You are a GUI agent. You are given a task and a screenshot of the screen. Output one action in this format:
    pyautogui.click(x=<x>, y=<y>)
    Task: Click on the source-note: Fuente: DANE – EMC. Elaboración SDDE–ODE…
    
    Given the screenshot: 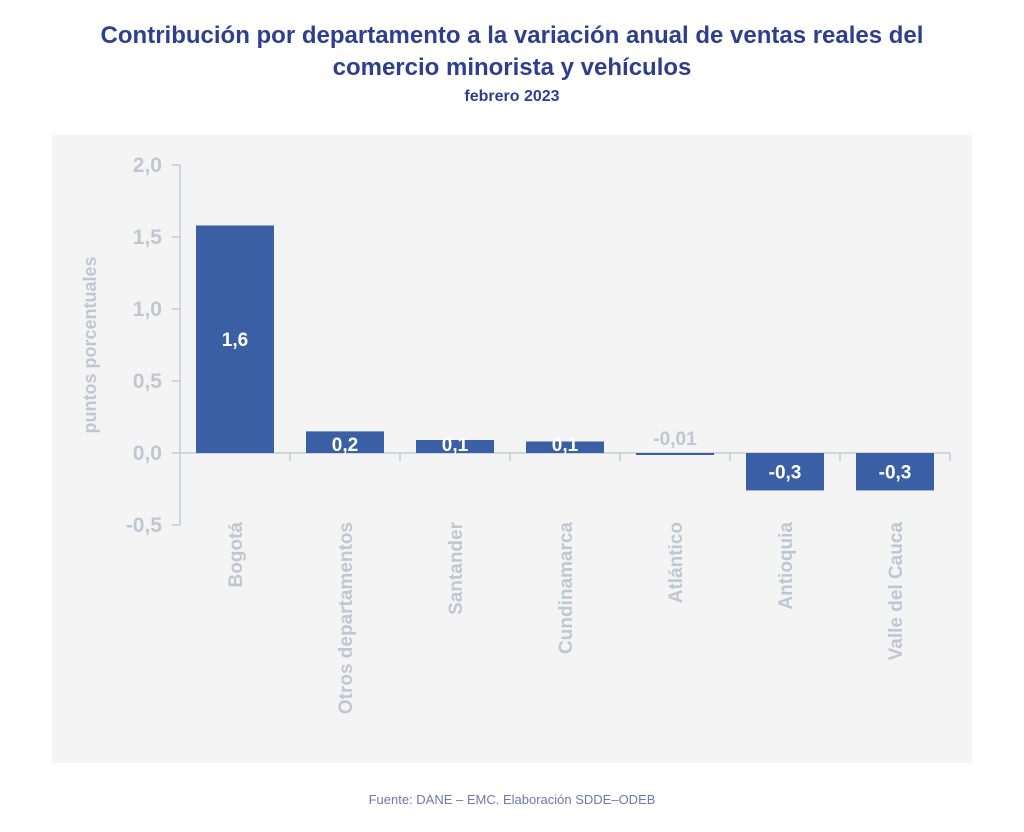 What is the action you would take?
    pyautogui.click(x=512, y=799)
    